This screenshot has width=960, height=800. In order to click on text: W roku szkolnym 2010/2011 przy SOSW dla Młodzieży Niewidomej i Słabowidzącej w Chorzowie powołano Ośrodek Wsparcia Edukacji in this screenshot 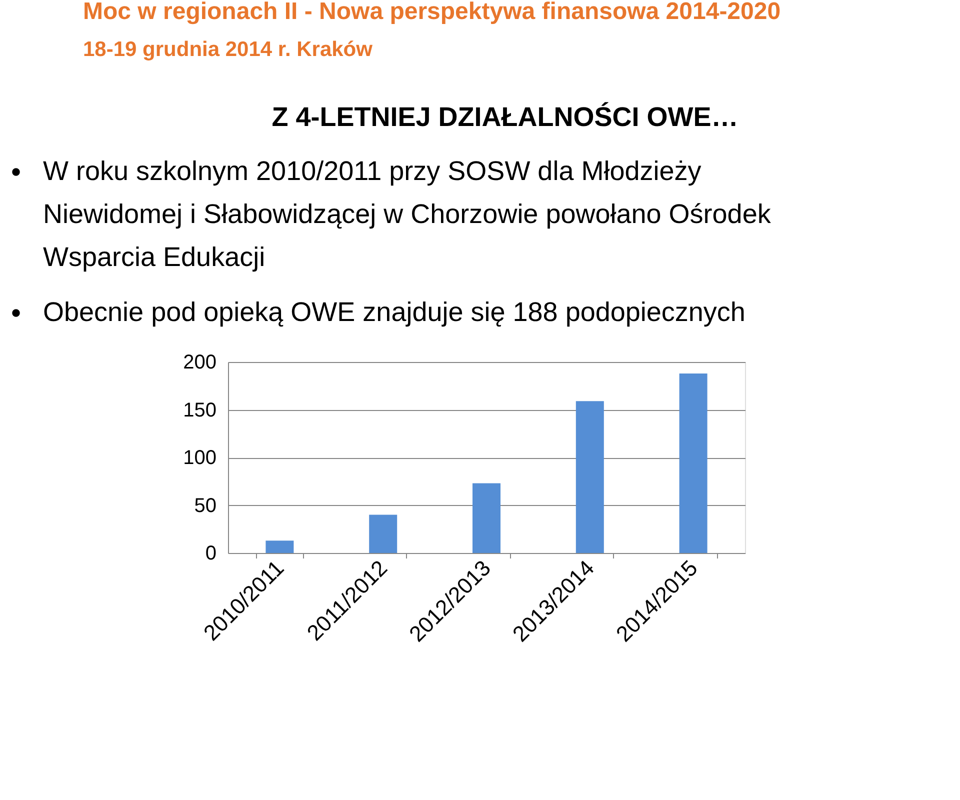, I will do `click(407, 214)`.